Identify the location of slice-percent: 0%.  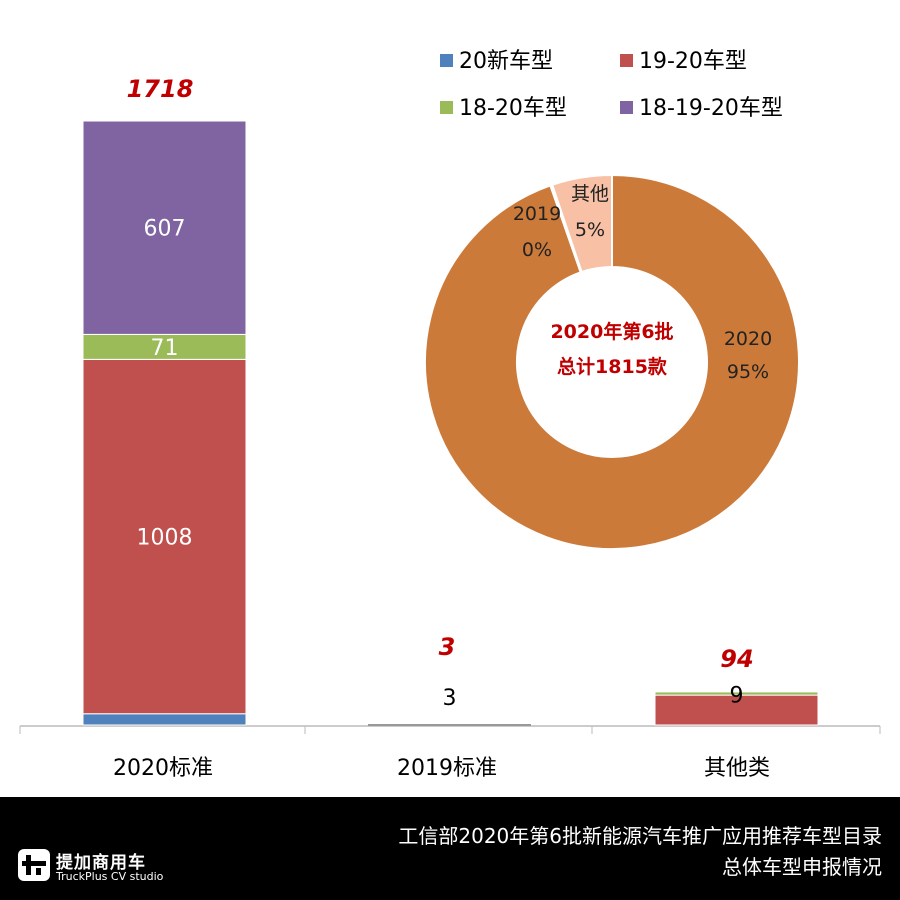
(537, 250).